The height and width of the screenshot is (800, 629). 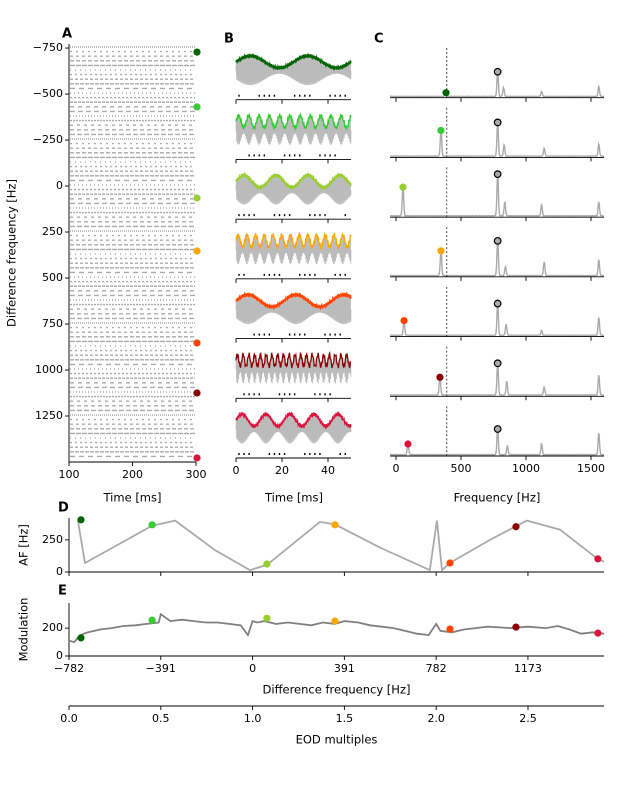 I want to click on x-tick-label: 100, so click(x=69, y=474).